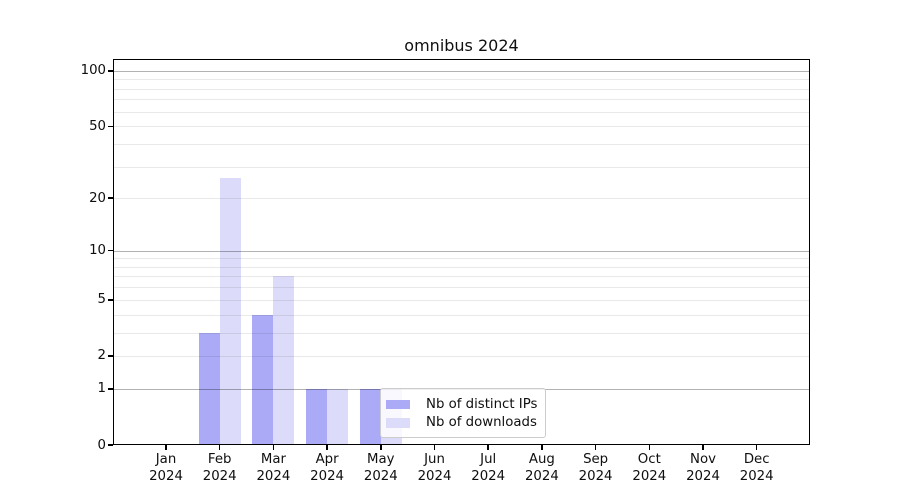 Image resolution: width=900 pixels, height=500 pixels. I want to click on x-tick-oct, so click(649, 447).